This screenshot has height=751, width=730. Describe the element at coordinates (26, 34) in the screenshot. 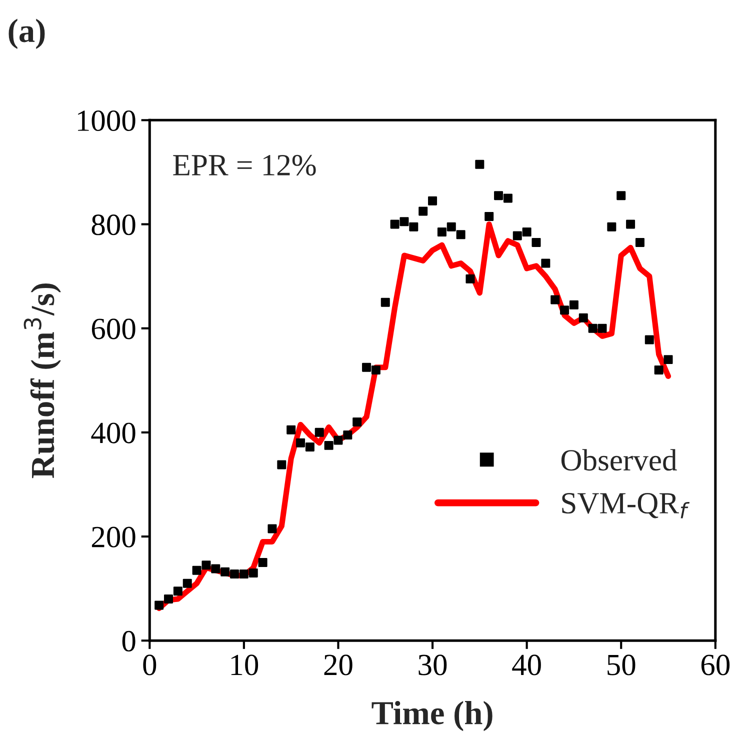

I see `chart-title: (a)` at that location.